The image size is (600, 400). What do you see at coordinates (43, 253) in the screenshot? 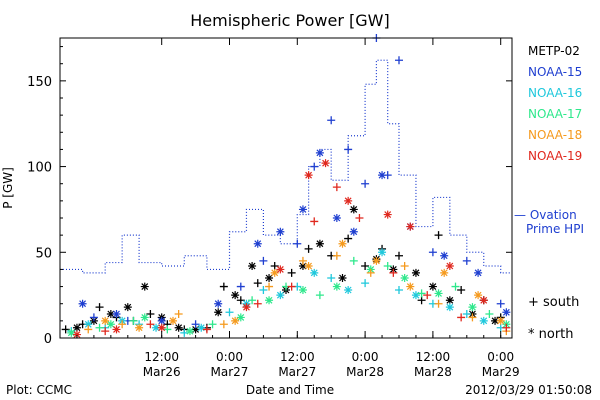
I see `y-tick-label: 50` at bounding box center [43, 253].